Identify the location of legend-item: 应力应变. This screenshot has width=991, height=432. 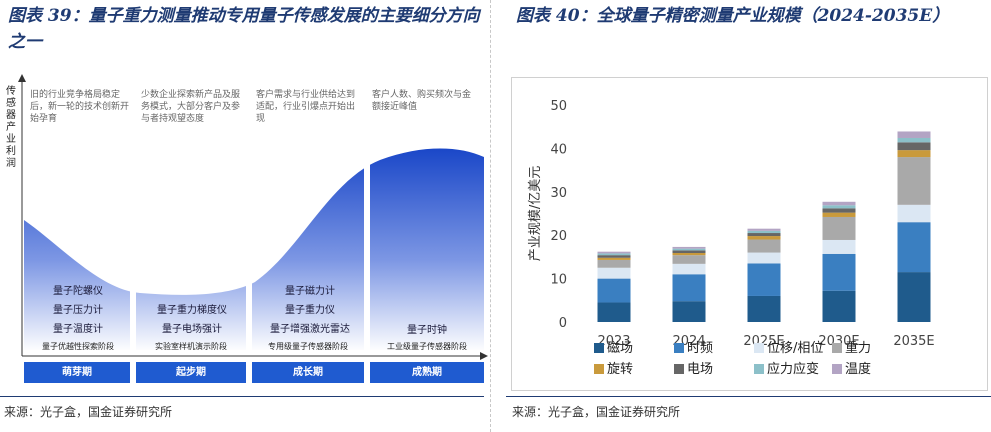
(786, 367).